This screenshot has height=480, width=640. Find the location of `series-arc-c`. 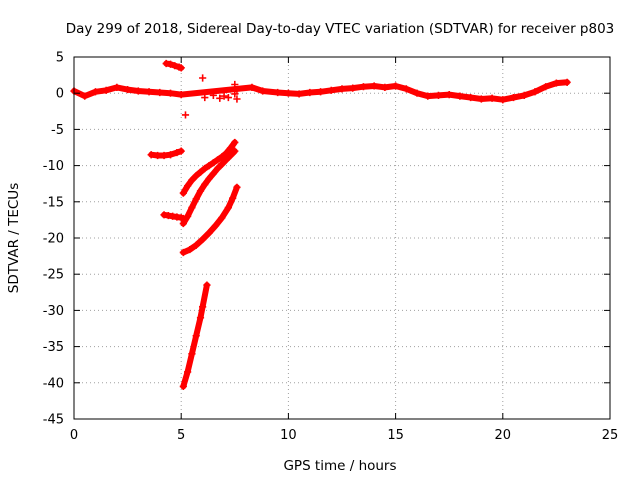

series-arc-c is located at coordinates (209, 167).